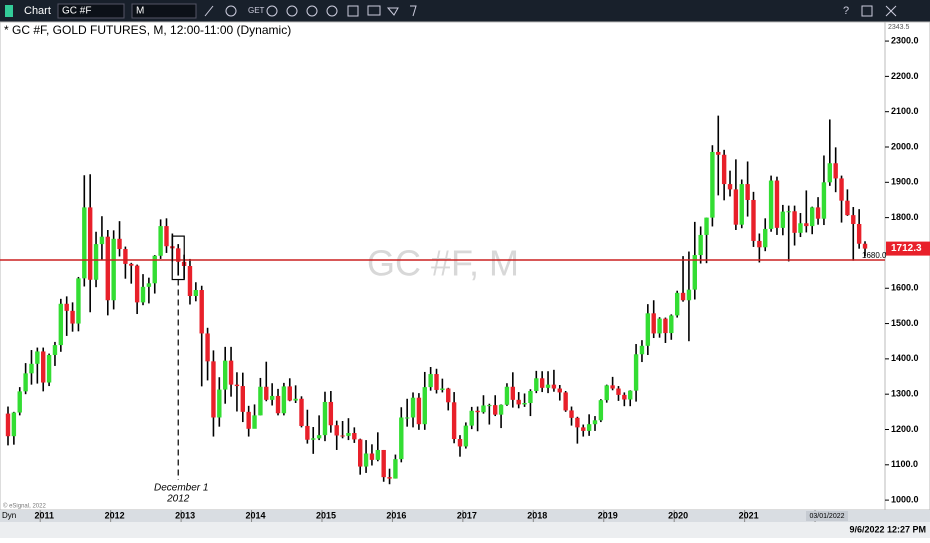  I want to click on x-tick-label: 2021, so click(749, 515).